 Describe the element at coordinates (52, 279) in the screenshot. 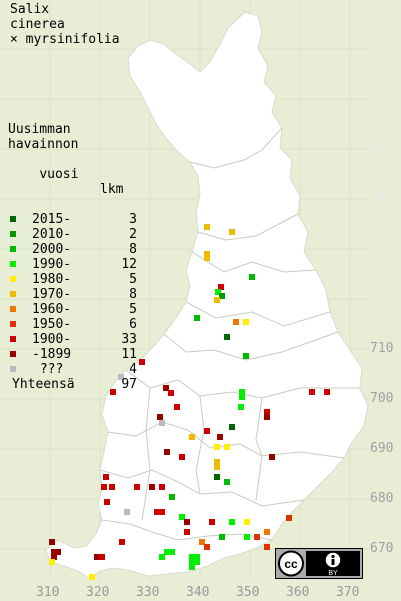

I see `legend-year: 1980-` at that location.